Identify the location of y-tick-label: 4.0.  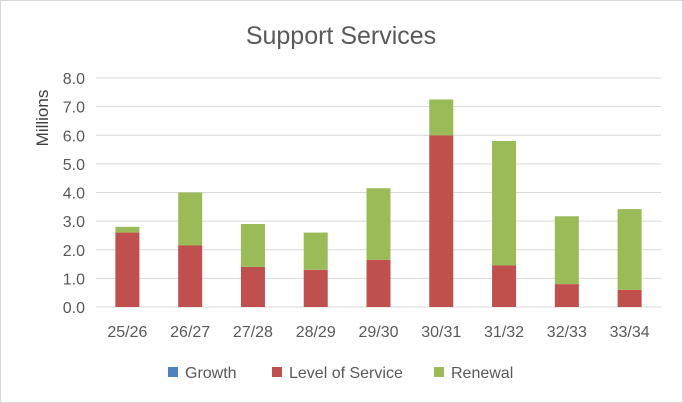
(74, 194).